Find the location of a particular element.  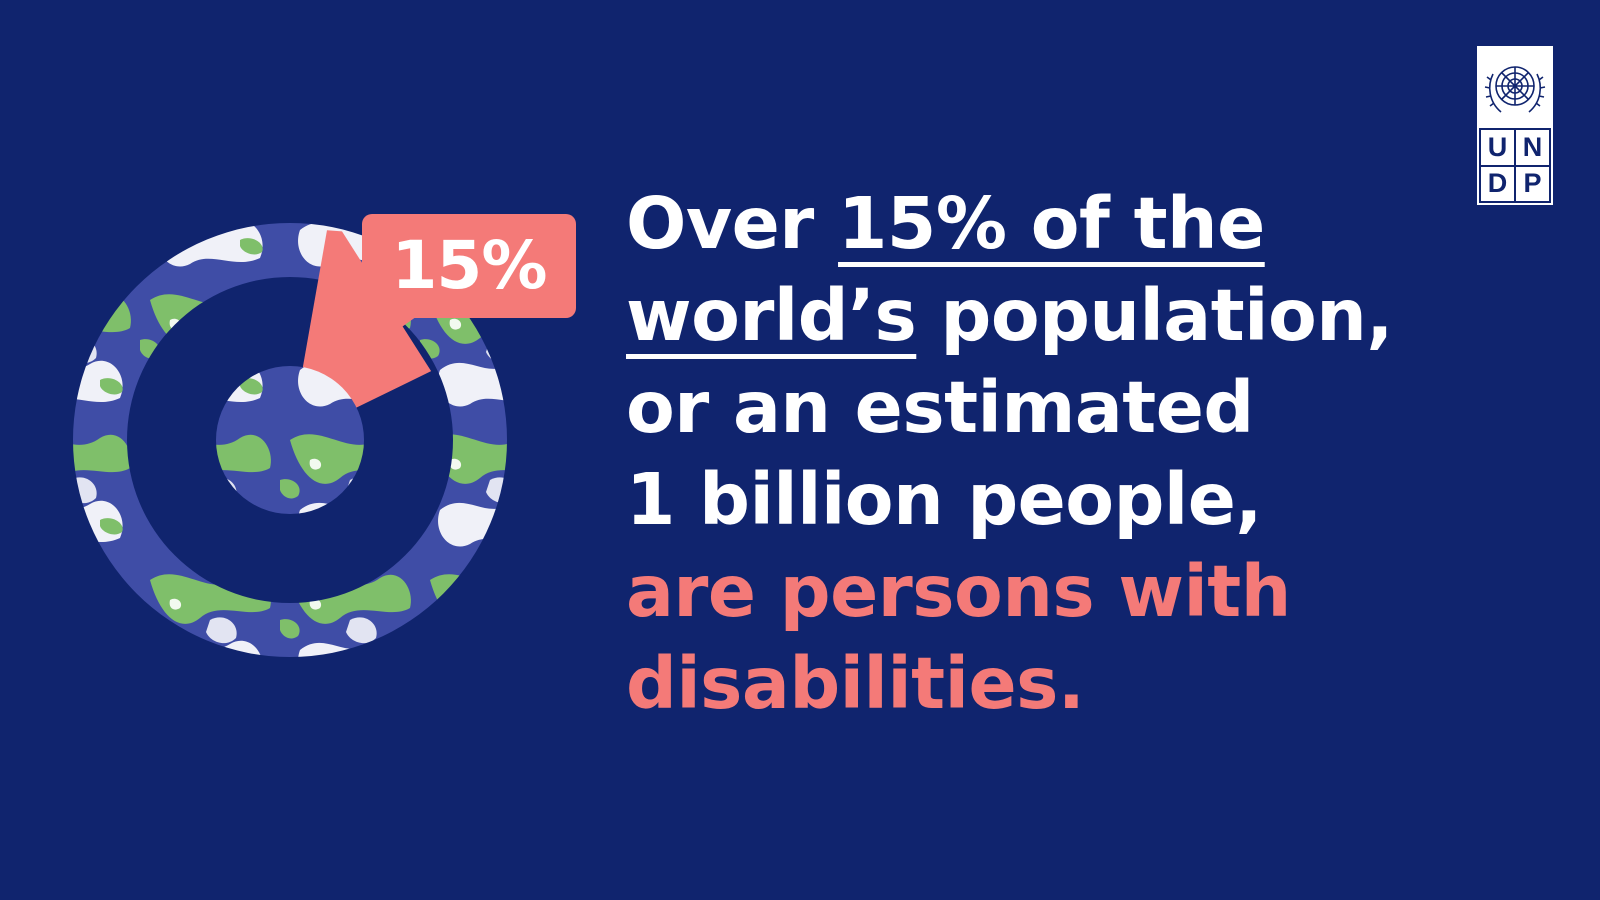

logo-letter-p: P is located at coordinates (1532, 183).